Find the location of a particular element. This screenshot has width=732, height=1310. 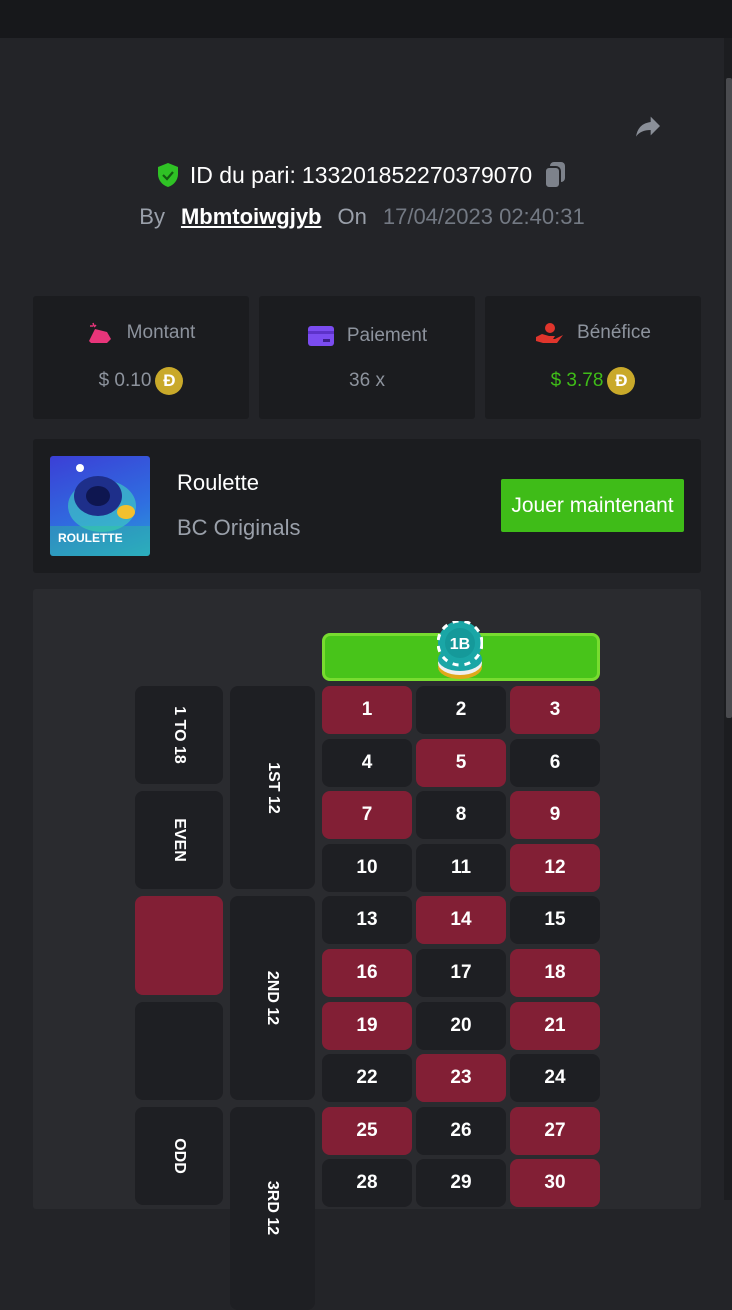

number-cell-29: 29 is located at coordinates (461, 1183).